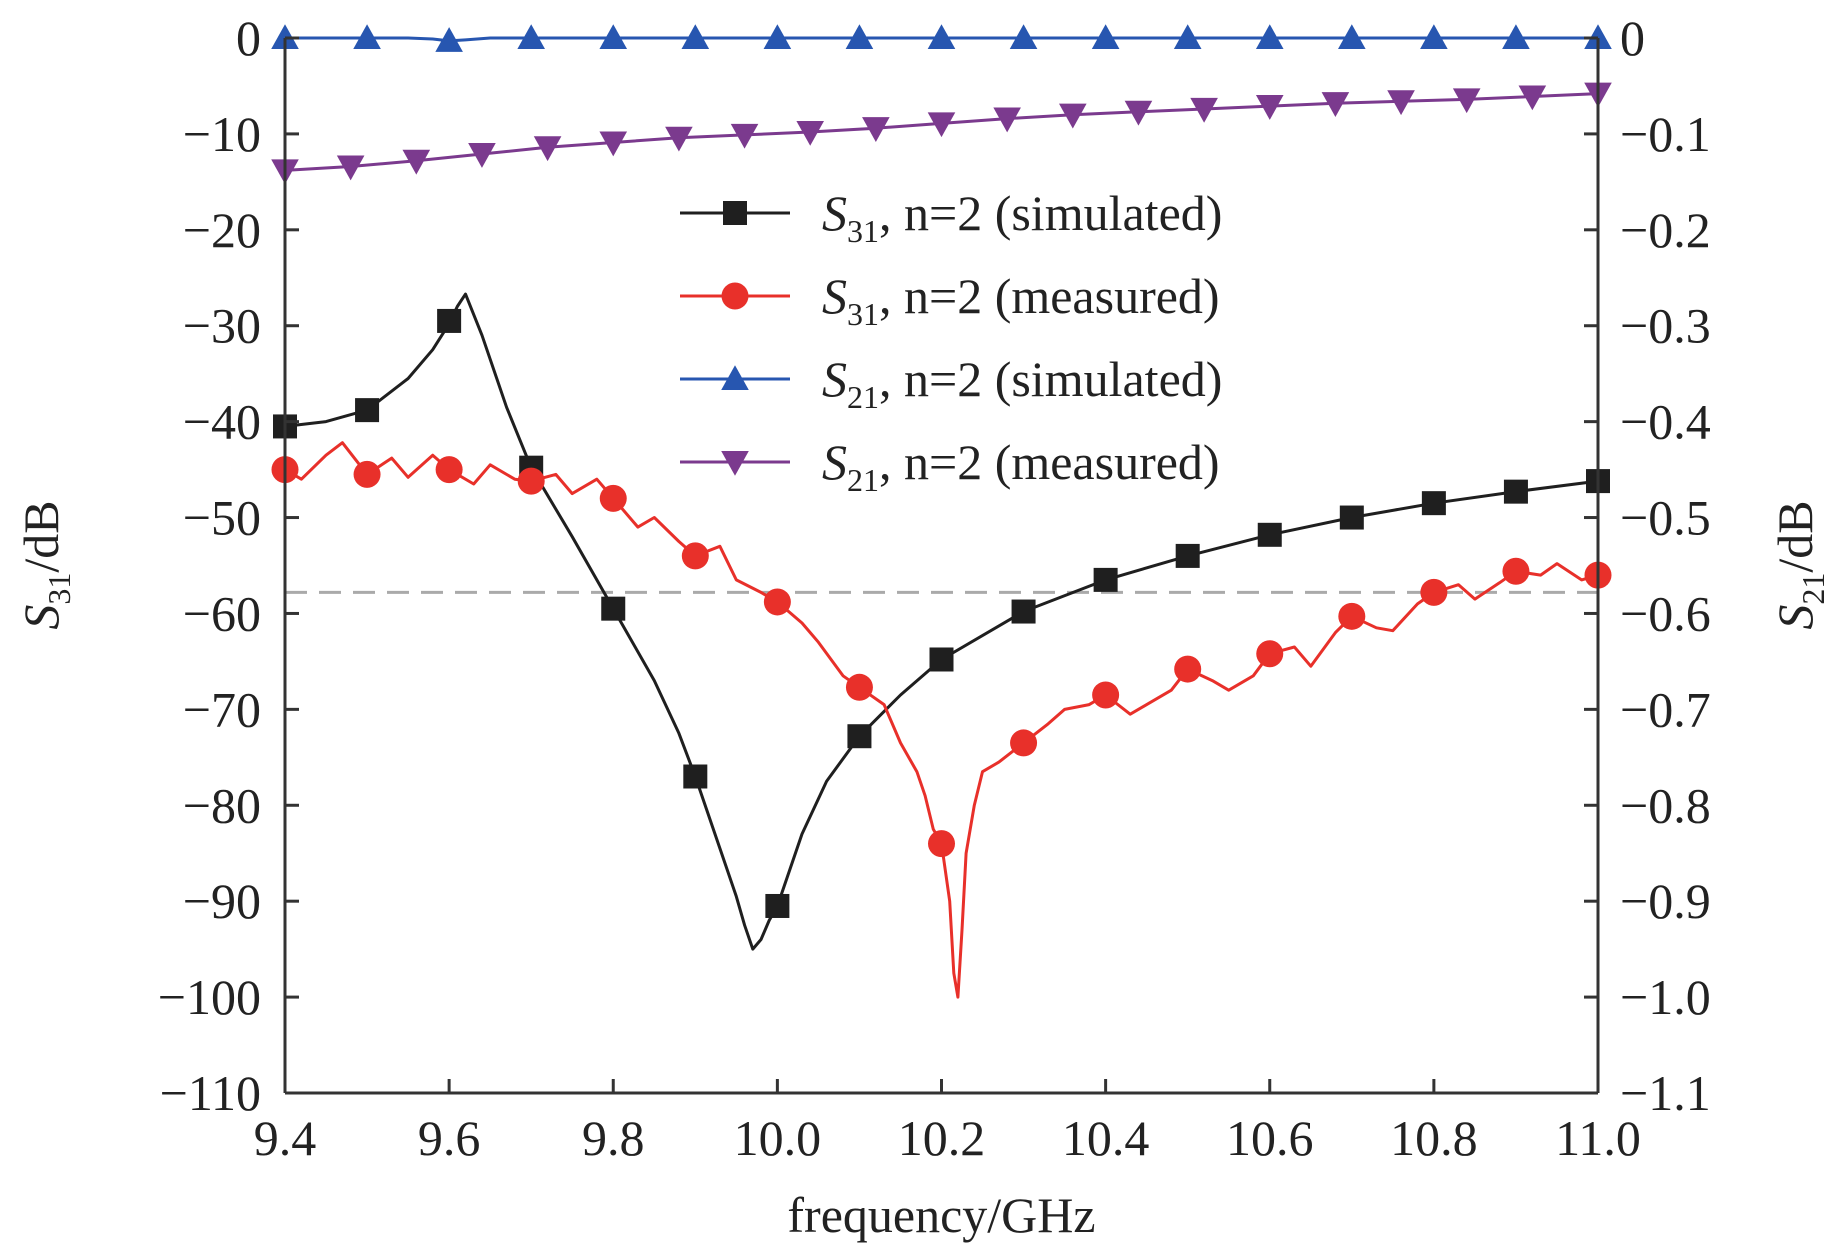 This screenshot has width=1843, height=1253. What do you see at coordinates (59, 589) in the screenshot?
I see `y-left-axis-title-sub: 31` at bounding box center [59, 589].